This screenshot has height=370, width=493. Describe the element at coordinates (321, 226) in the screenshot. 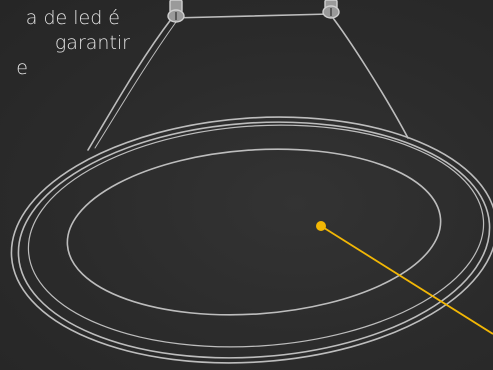

I see `callout-anchor-dot` at that location.